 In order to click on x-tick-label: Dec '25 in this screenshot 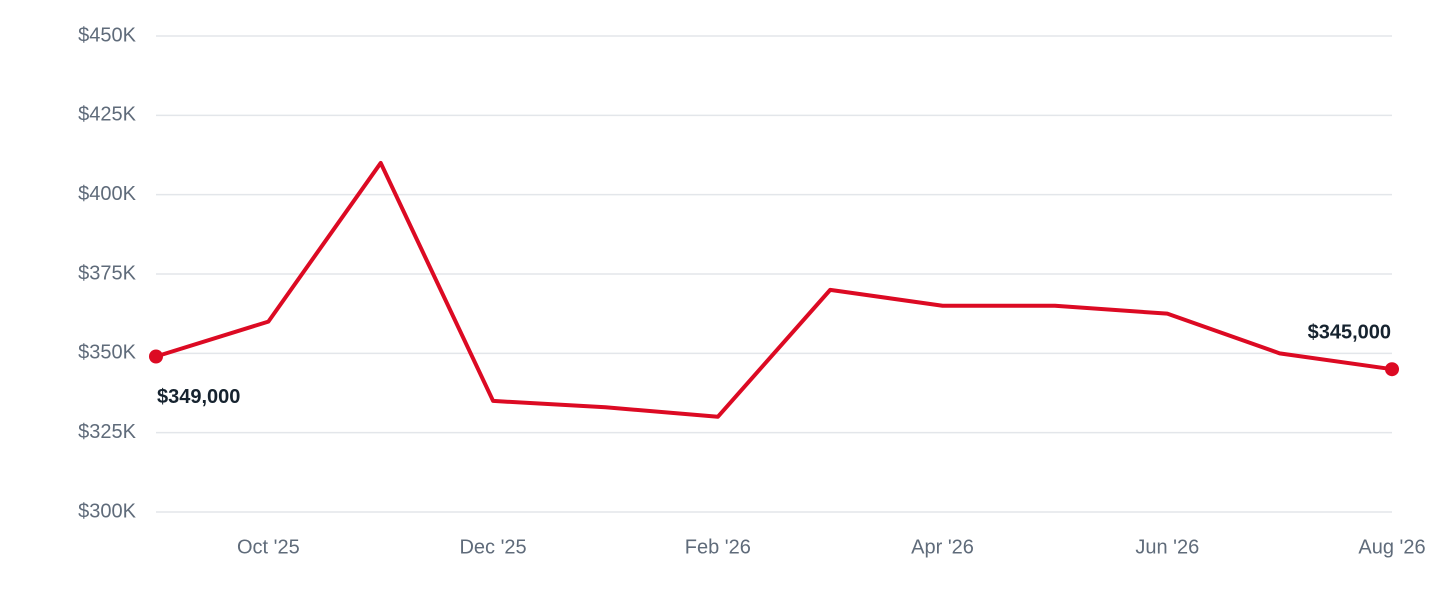, I will do `click(492, 547)`.